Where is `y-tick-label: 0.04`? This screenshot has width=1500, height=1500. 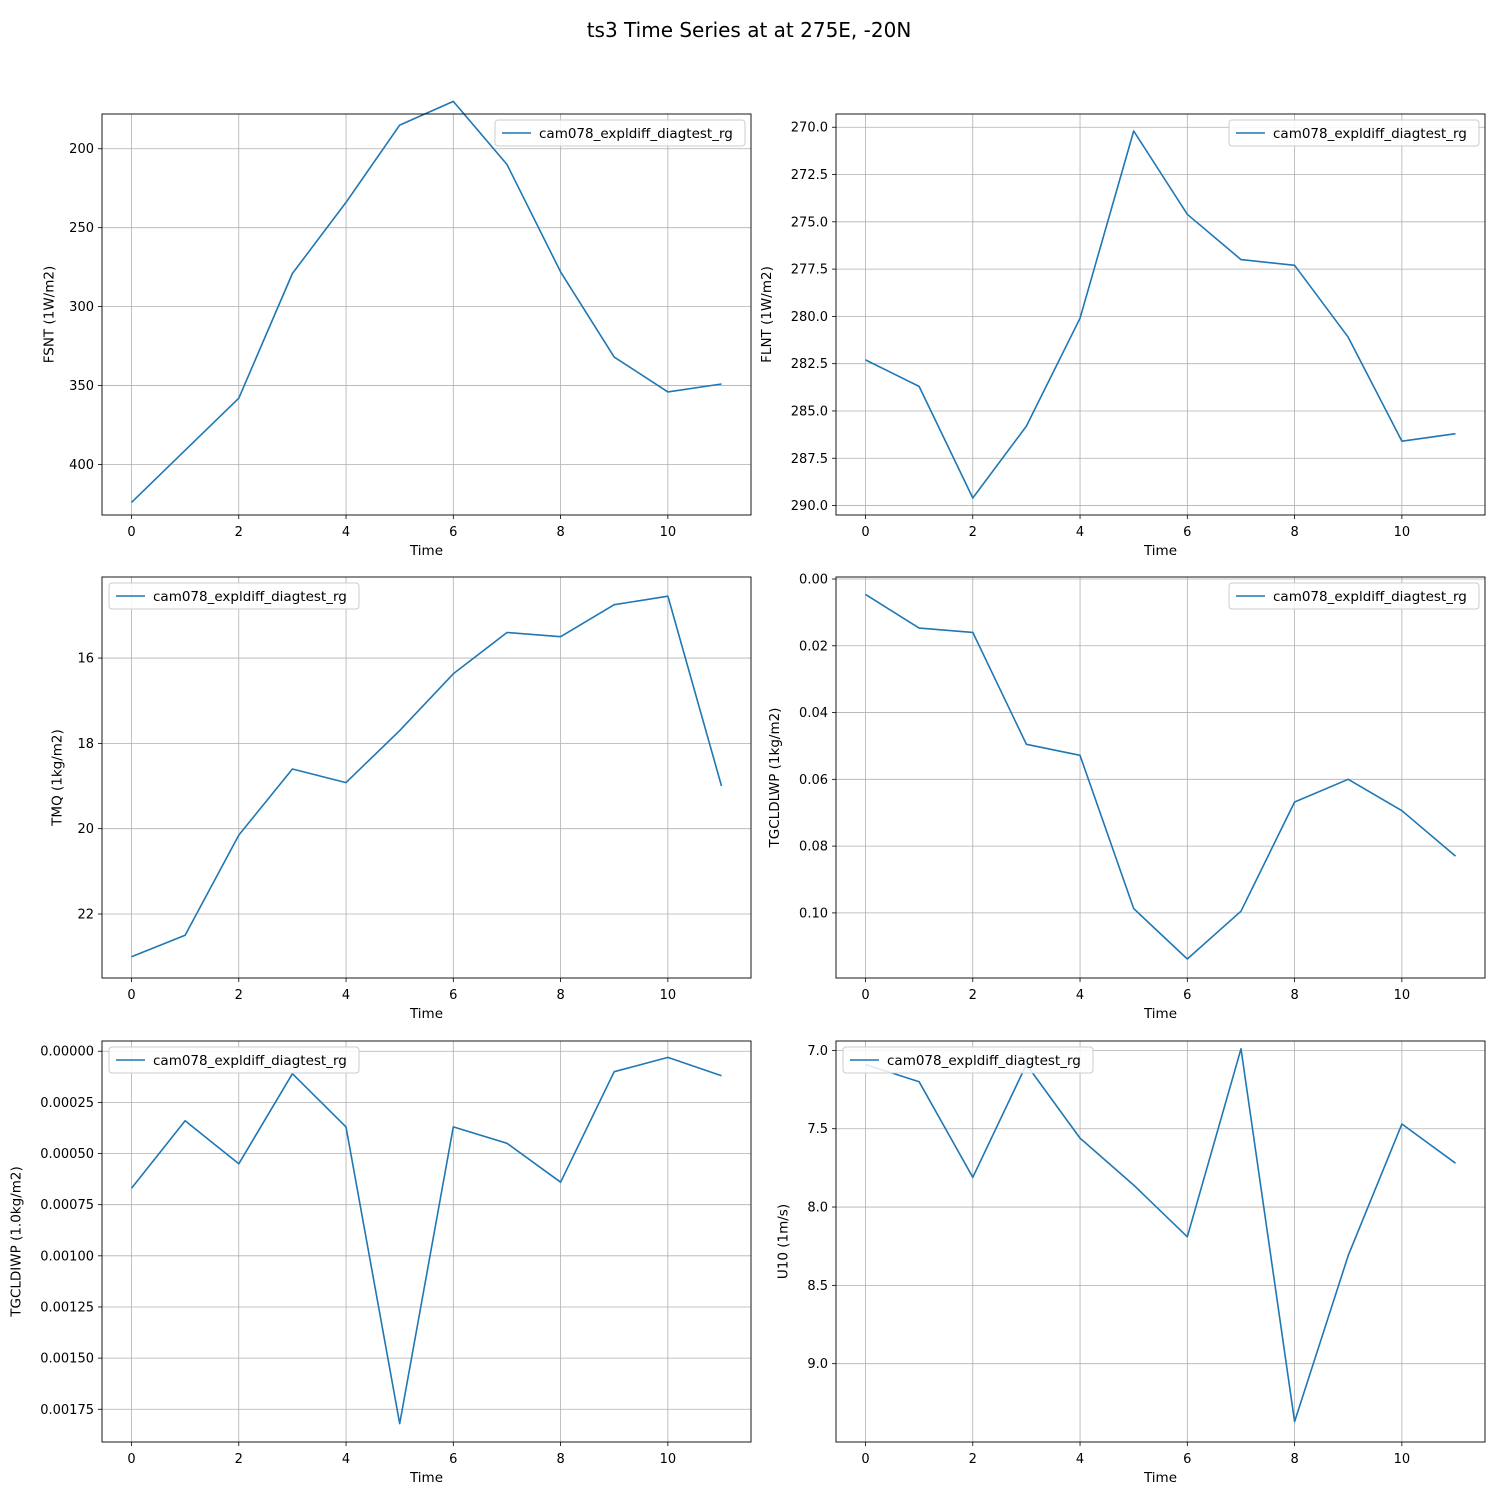 y-tick-label: 0.04 is located at coordinates (813, 713).